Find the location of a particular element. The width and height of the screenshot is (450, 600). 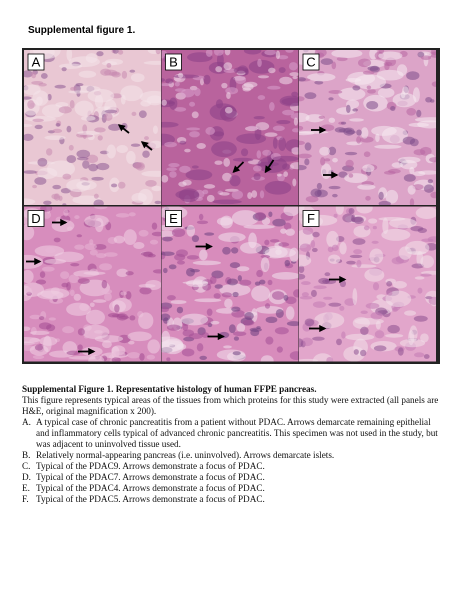

panel-label: C is located at coordinates (310, 62).